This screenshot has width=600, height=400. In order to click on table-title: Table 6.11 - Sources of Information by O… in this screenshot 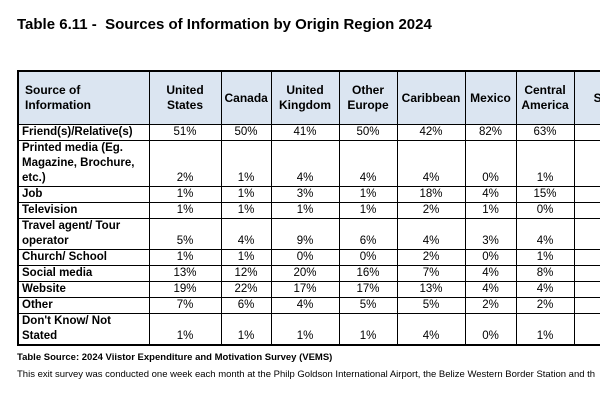, I will do `click(224, 24)`.